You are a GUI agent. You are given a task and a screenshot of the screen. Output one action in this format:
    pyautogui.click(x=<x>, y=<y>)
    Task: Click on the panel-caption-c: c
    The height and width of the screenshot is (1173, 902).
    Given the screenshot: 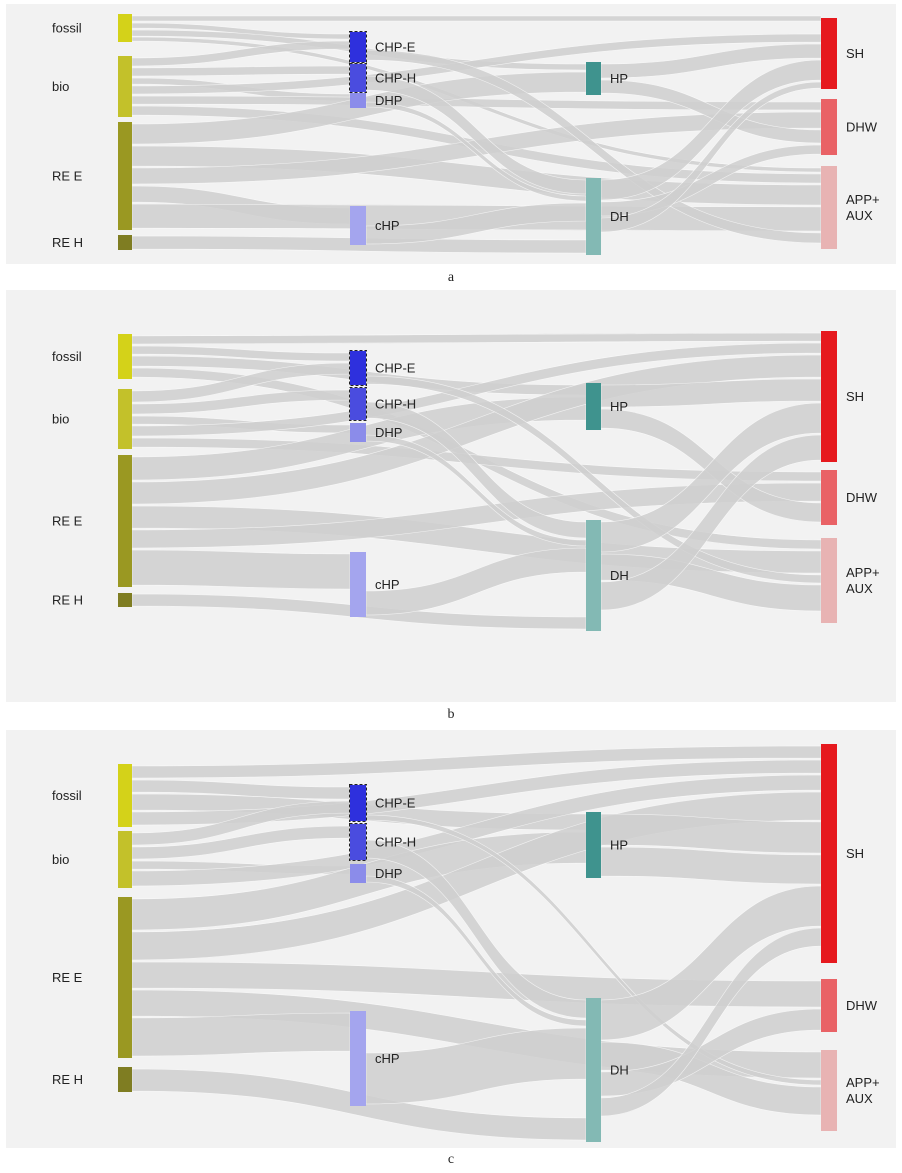 What is the action you would take?
    pyautogui.click(x=451, y=1159)
    